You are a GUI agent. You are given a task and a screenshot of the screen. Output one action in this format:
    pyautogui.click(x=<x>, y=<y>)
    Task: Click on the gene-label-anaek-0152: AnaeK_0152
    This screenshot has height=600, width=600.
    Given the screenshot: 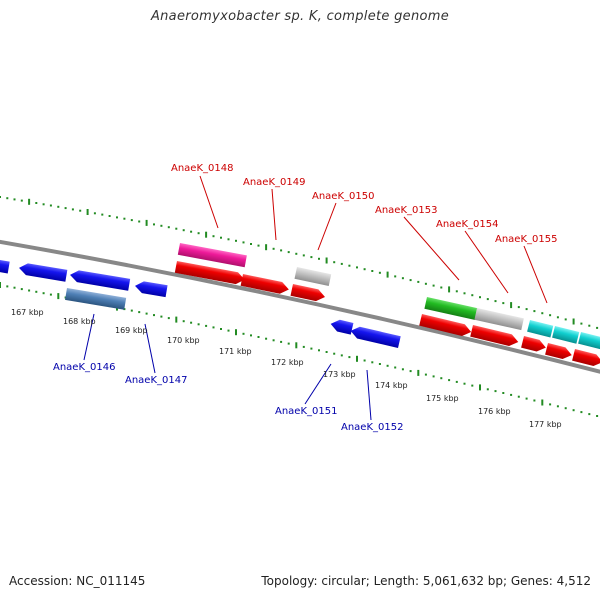 What is the action you would take?
    pyautogui.click(x=372, y=427)
    